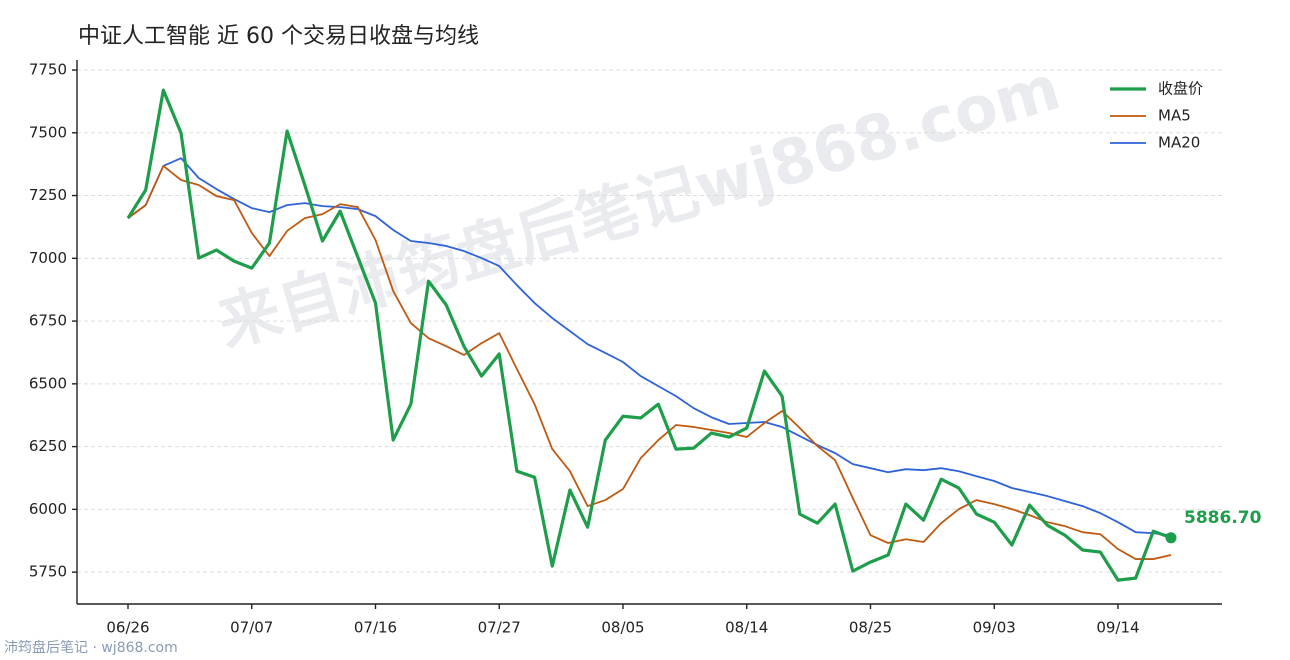 Image resolution: width=1290 pixels, height=660 pixels. I want to click on y-tick-label: 6250, so click(48, 446).